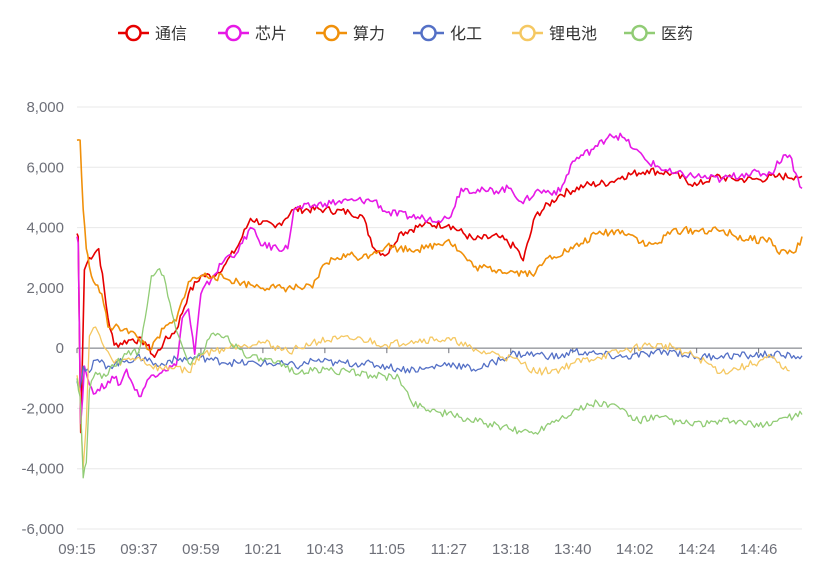 This screenshot has width=819, height=564. I want to click on x-tick-label: 14:24, so click(697, 549).